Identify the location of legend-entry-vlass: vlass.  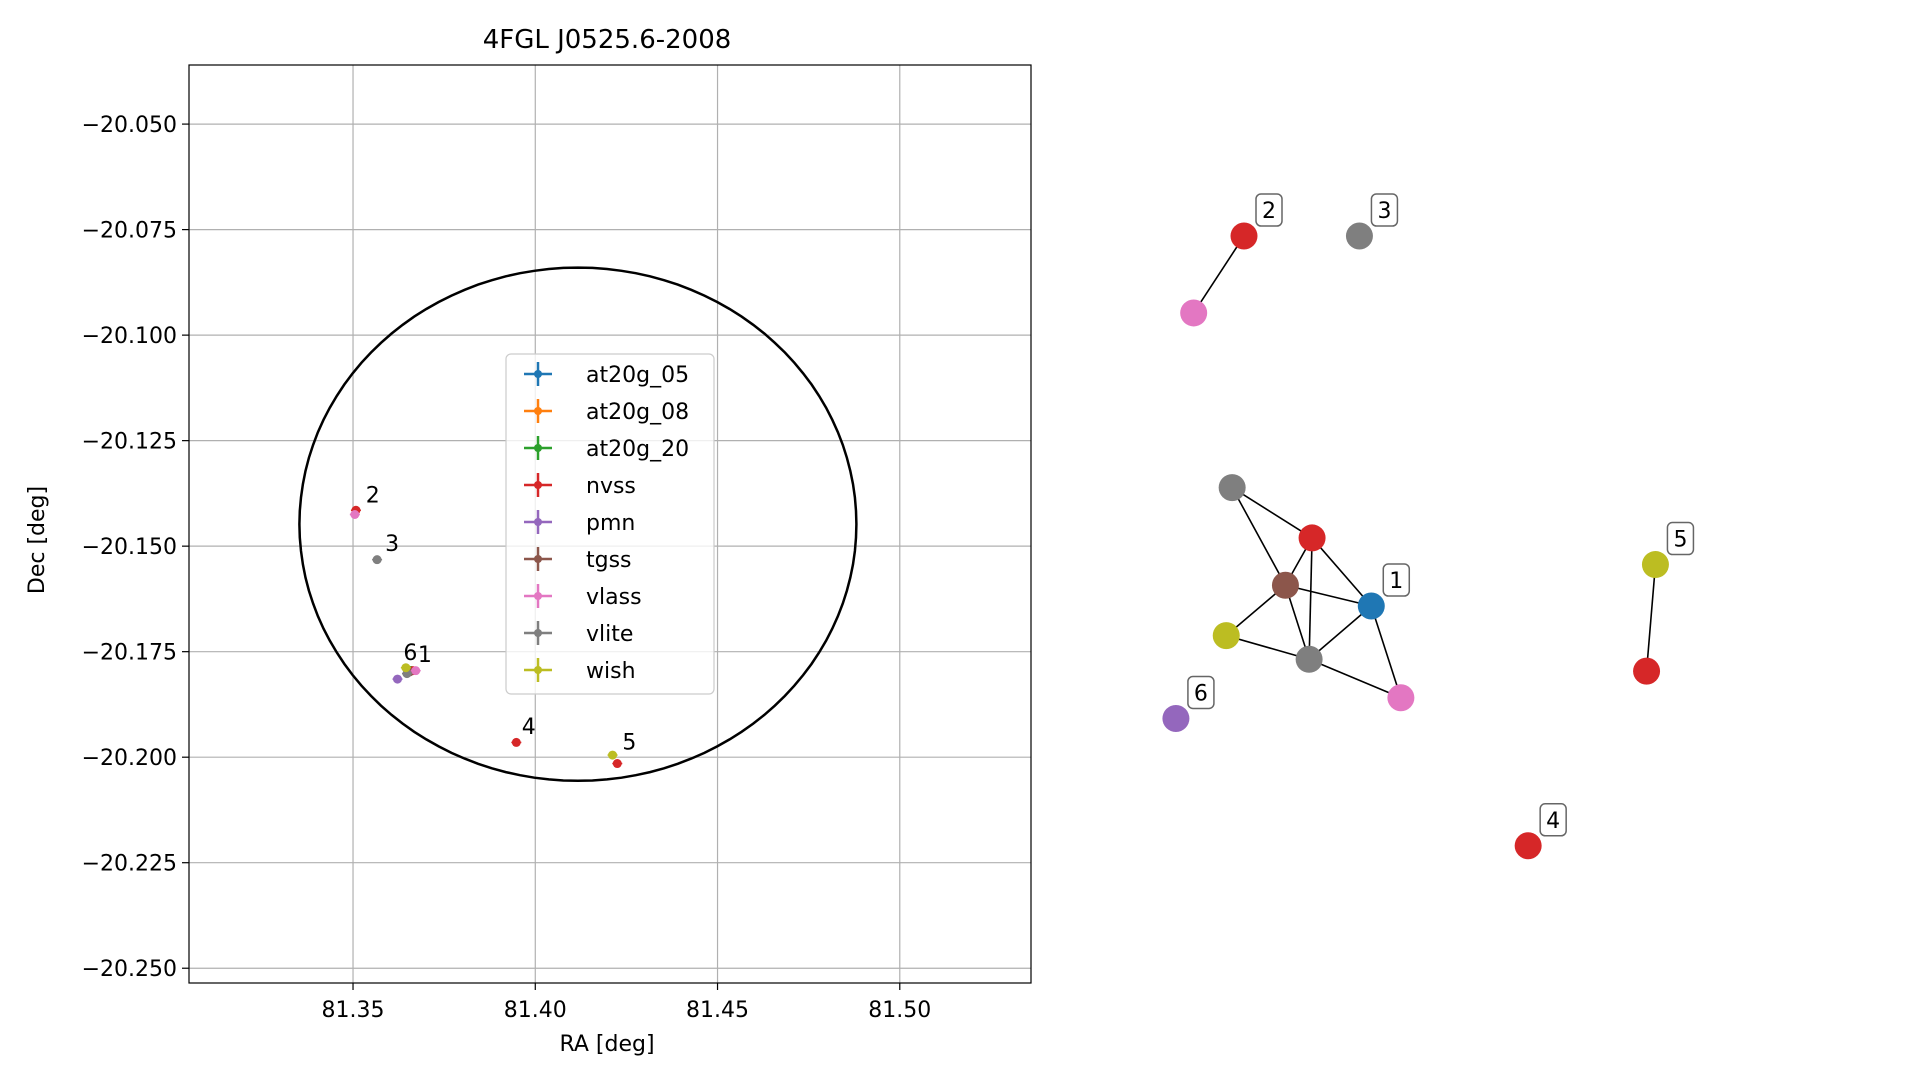
(583, 597).